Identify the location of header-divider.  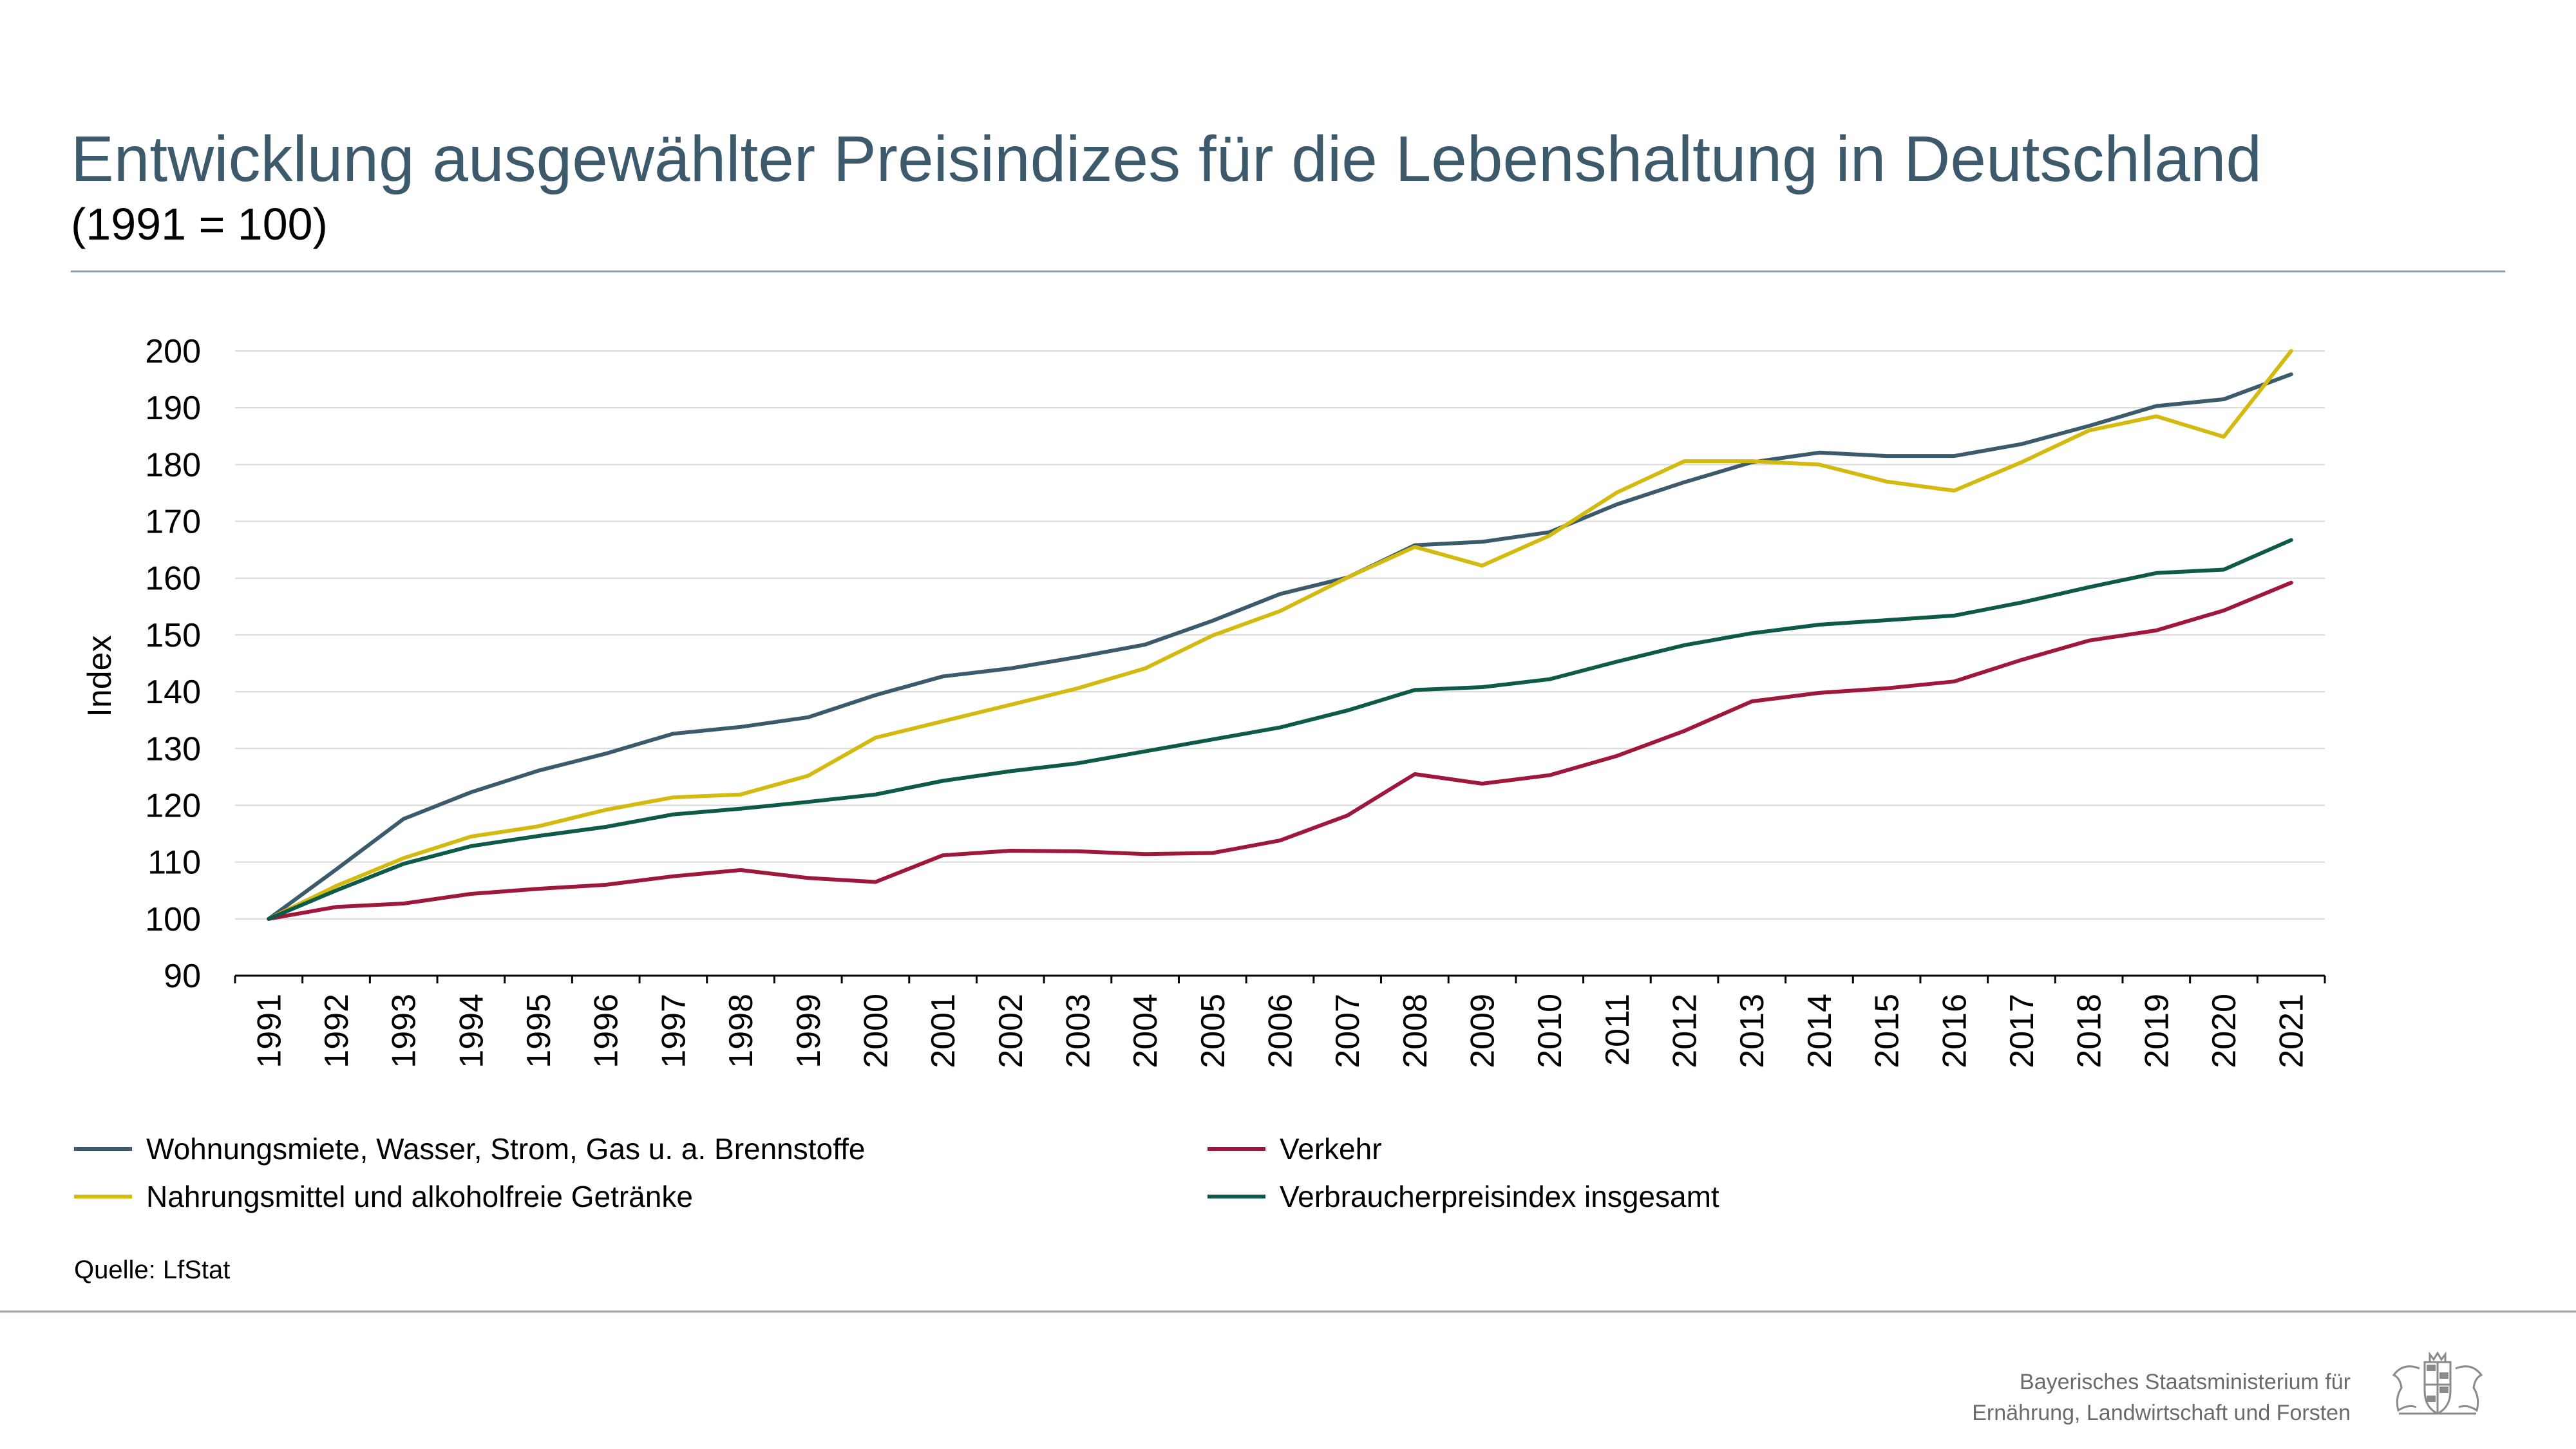
(1288, 271).